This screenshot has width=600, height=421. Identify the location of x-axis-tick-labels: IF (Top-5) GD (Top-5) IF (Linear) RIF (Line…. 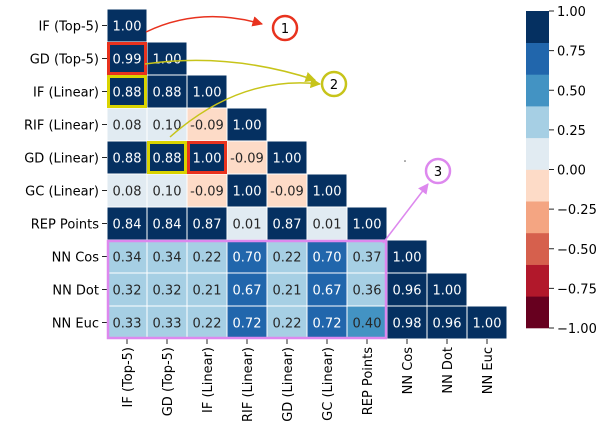
(308, 380).